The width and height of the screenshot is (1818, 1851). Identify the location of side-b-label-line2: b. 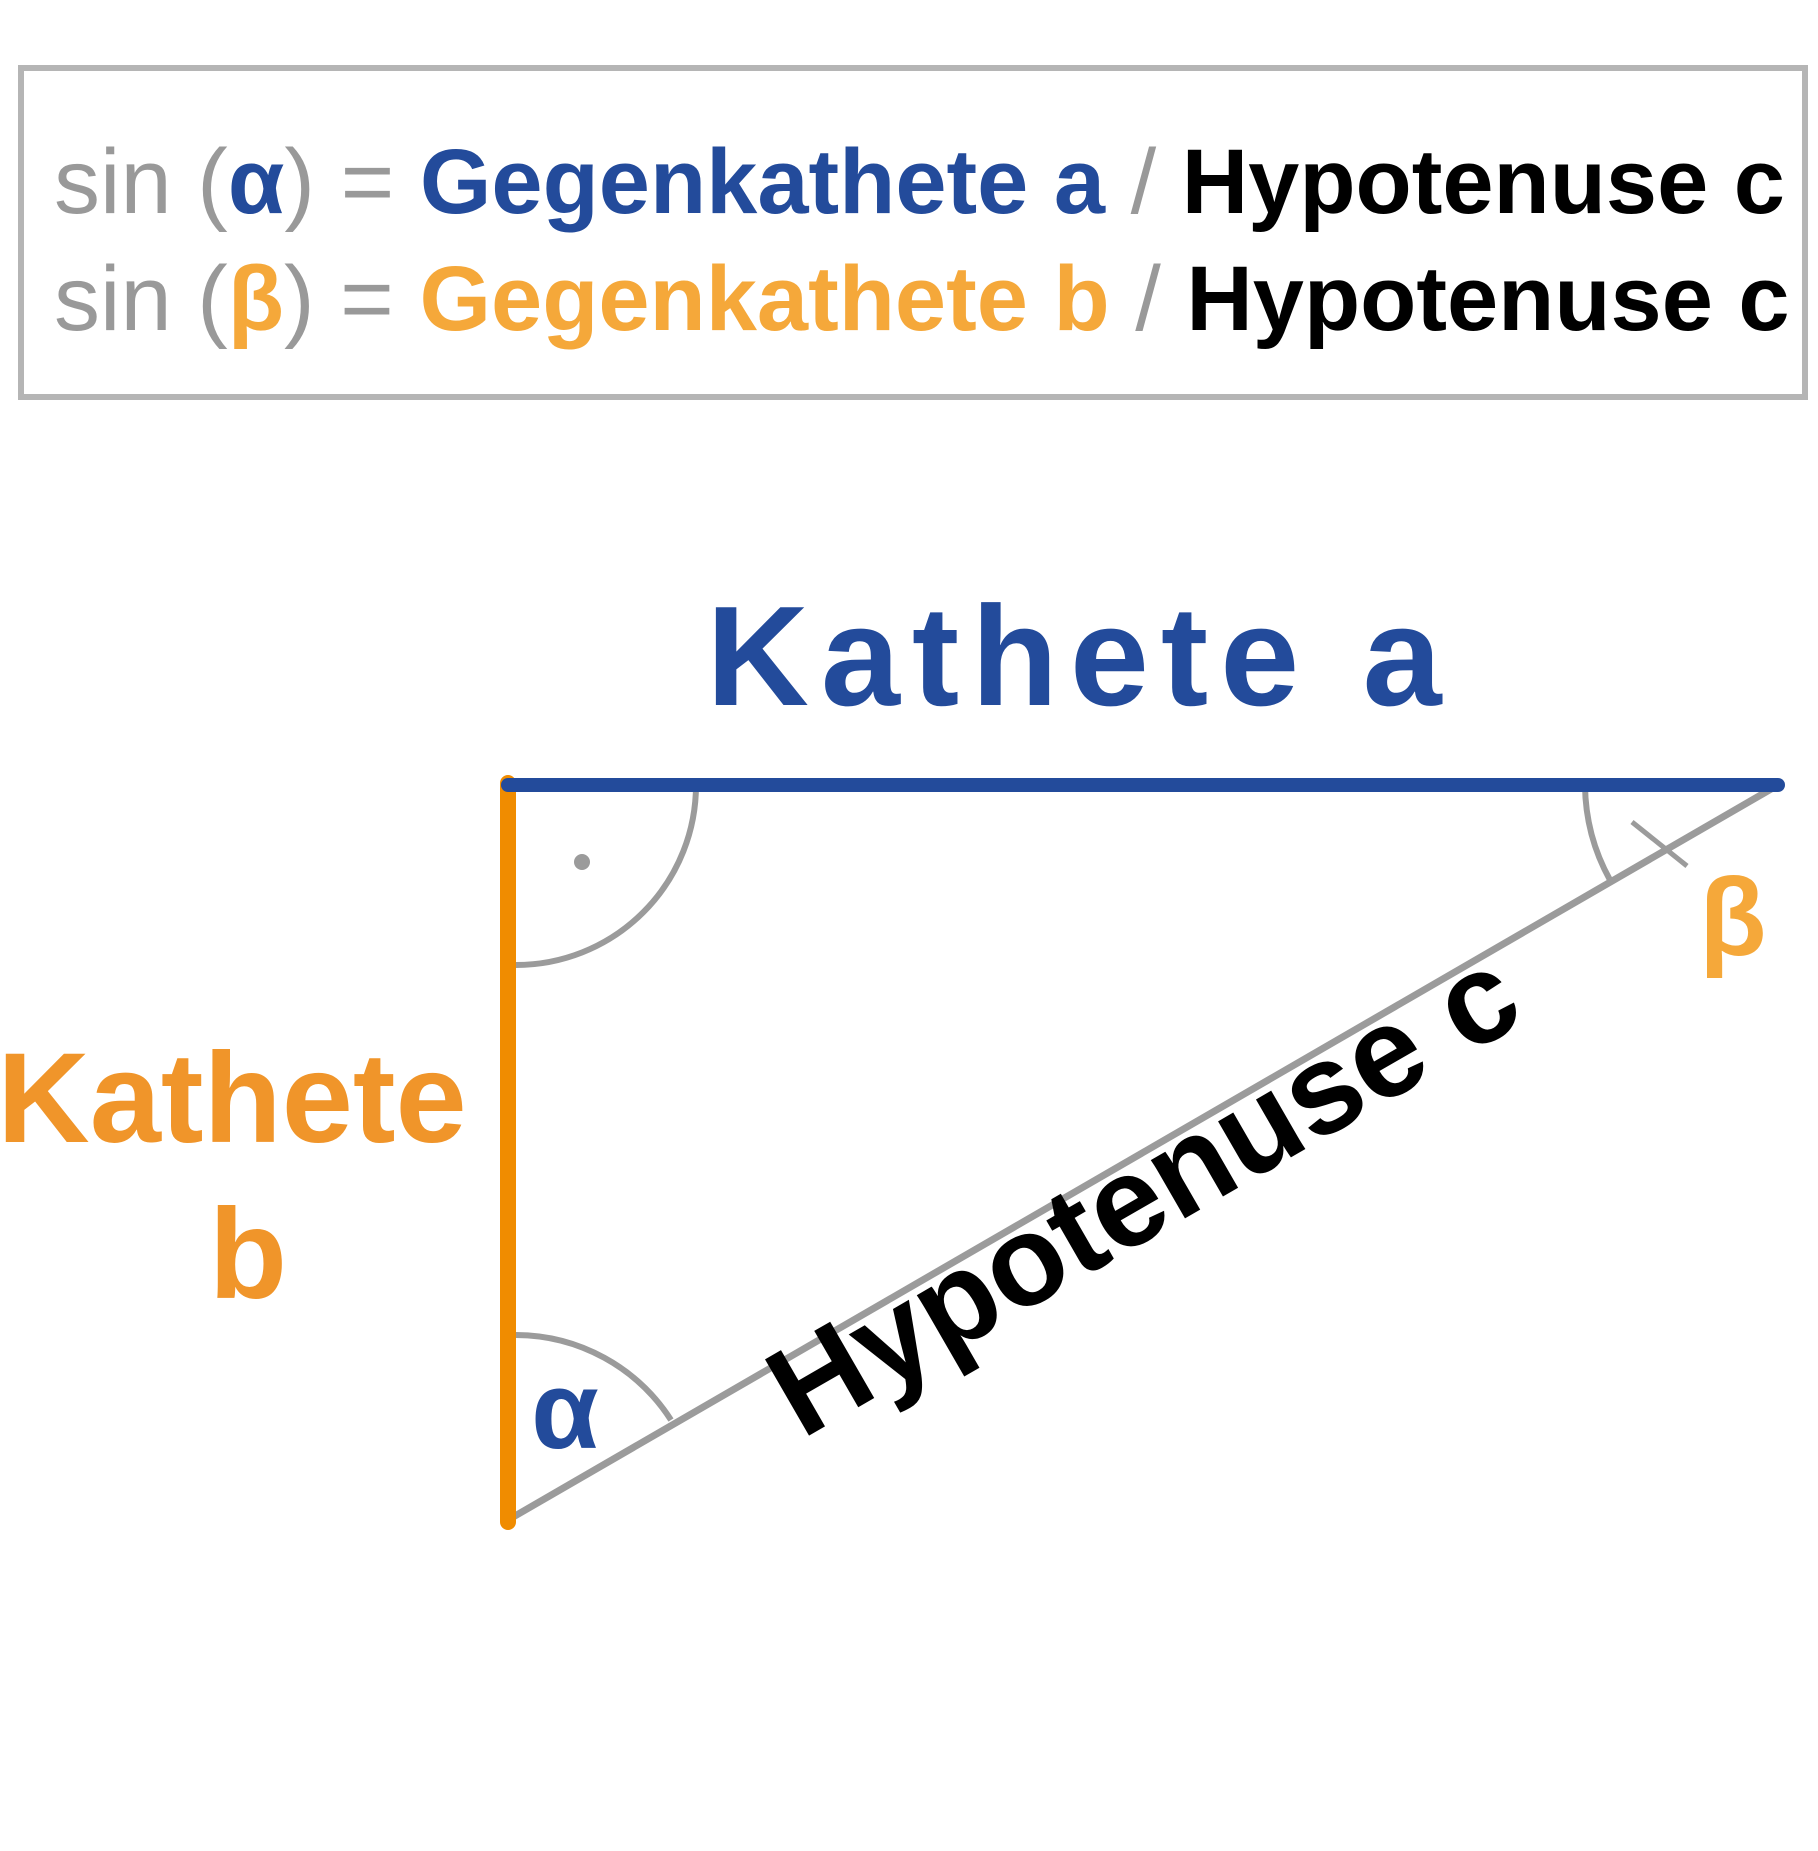
(248, 1254).